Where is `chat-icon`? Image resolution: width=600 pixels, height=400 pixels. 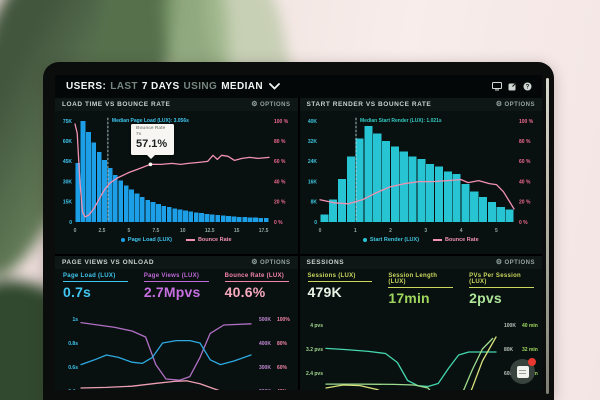 chat-icon is located at coordinates (522, 371).